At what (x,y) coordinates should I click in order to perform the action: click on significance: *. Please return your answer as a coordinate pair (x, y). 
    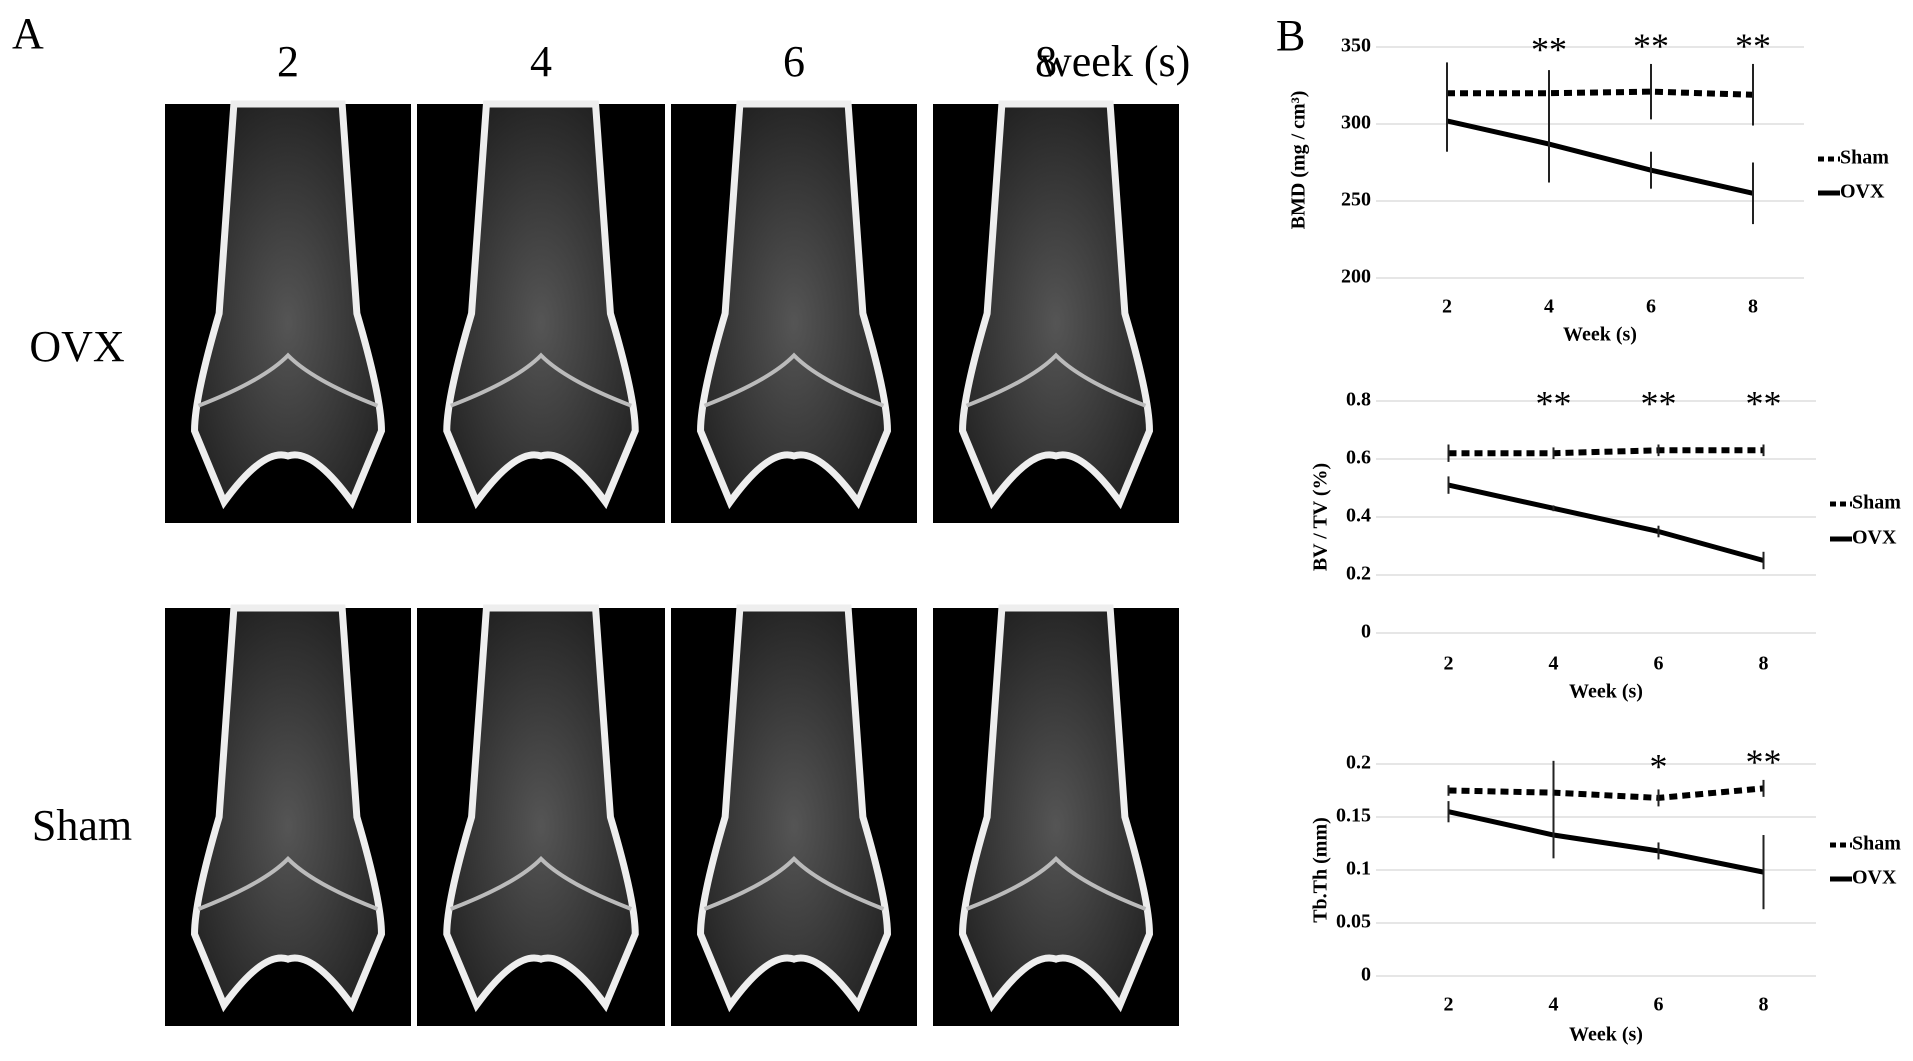
    Looking at the image, I should click on (1659, 766).